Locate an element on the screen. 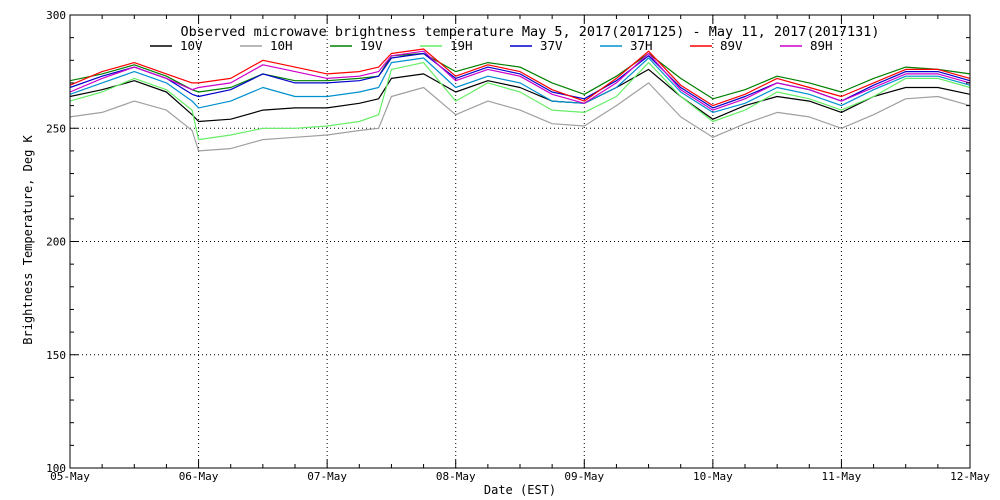 The width and height of the screenshot is (1000, 500). legend-label-10h: 10H is located at coordinates (281, 45).